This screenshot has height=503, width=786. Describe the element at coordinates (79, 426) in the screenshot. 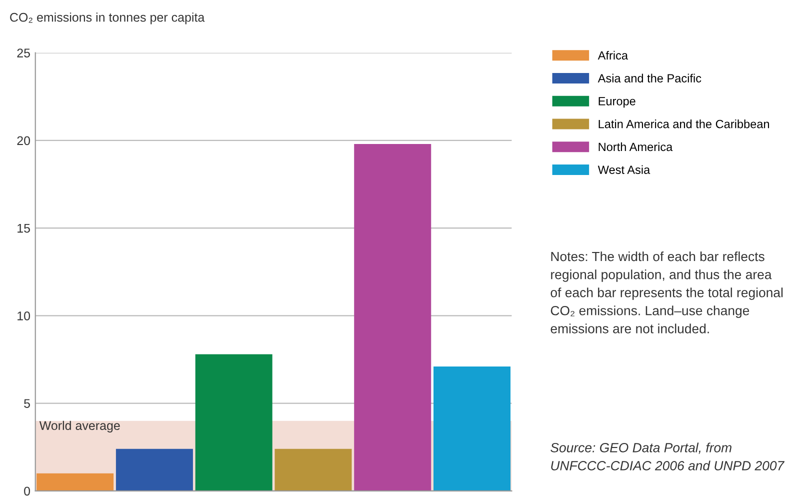

I see `band-label: World average` at that location.